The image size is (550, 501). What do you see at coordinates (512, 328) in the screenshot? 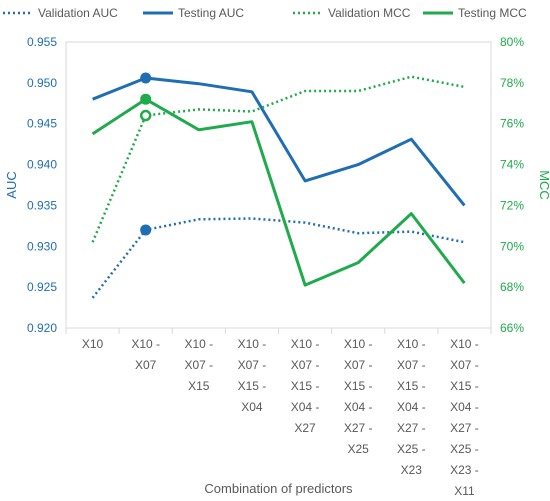
I see `y-right-tick-label: 66%` at bounding box center [512, 328].